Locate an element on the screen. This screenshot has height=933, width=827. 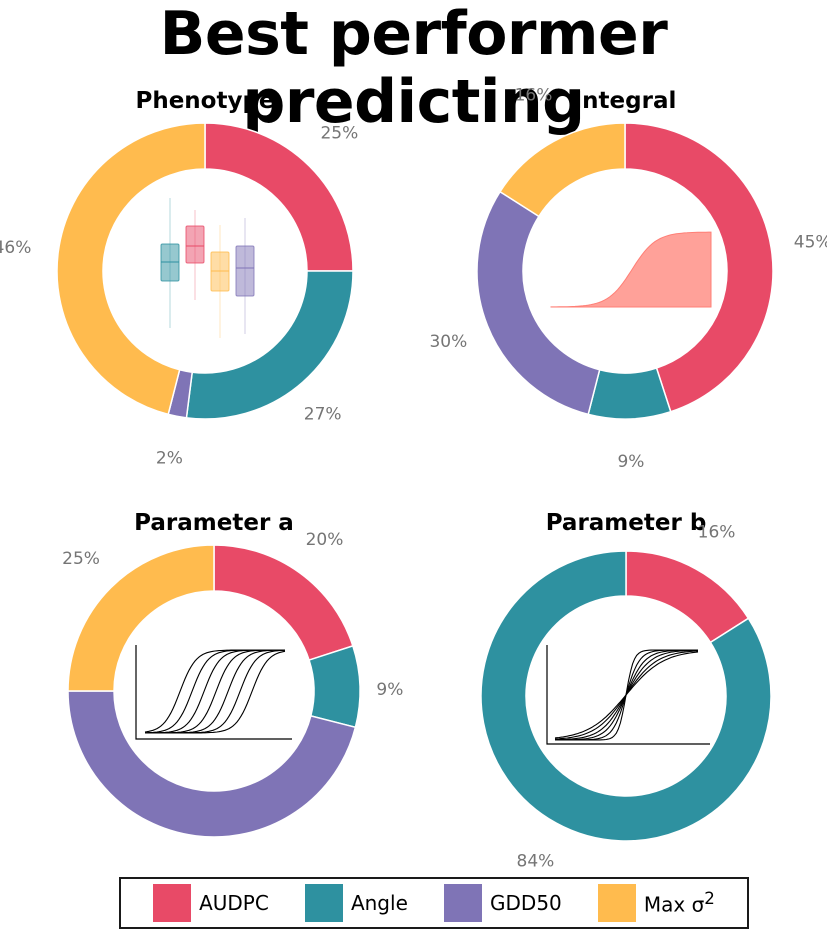
legend-label: AUDPC is located at coordinates (234, 903).